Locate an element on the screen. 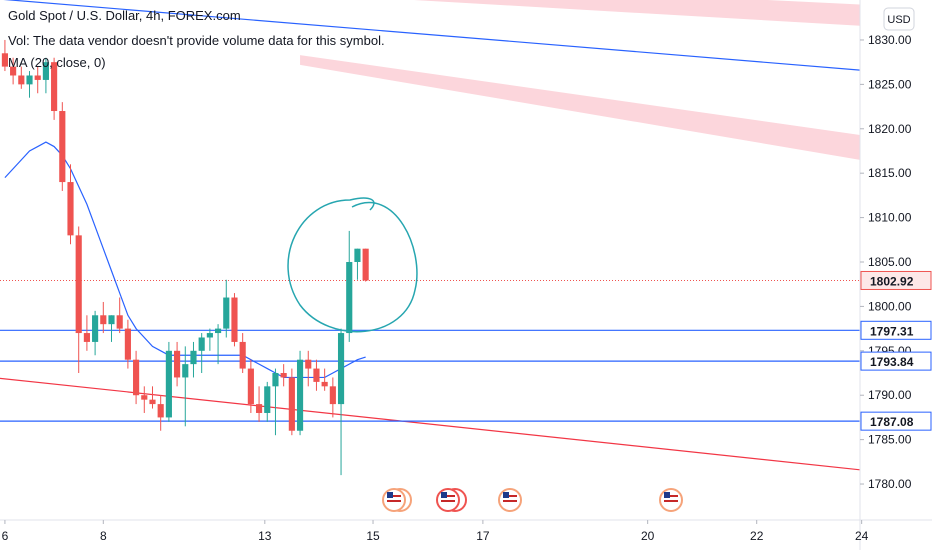  x-tick-label: 20 is located at coordinates (648, 536).